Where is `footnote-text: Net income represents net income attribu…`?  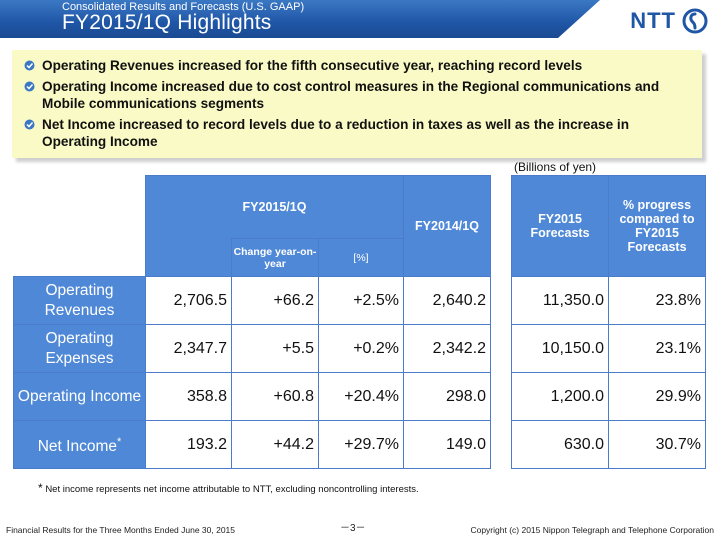
footnote-text: Net income represents net income attribu… is located at coordinates (232, 489).